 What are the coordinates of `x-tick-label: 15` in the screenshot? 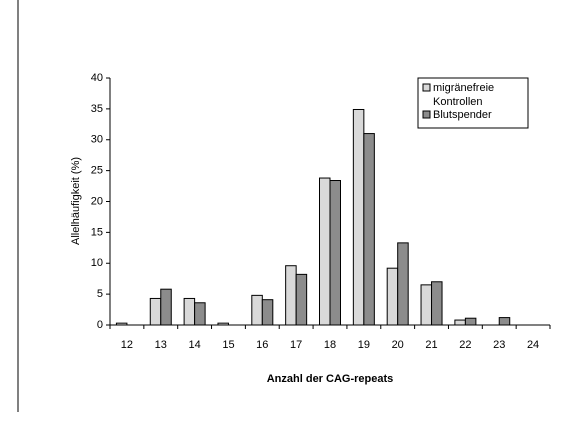 It's located at (228, 345).